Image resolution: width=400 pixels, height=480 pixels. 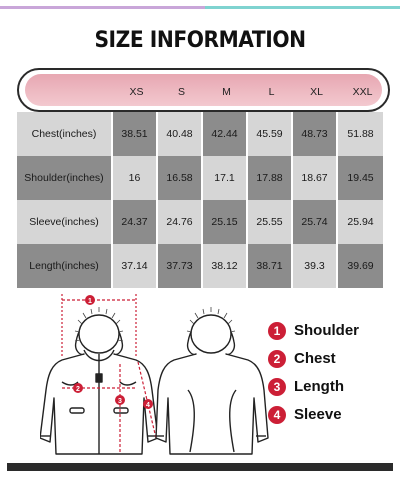 What do you see at coordinates (64, 178) in the screenshot?
I see `row-label: Shoulder(inches)` at bounding box center [64, 178].